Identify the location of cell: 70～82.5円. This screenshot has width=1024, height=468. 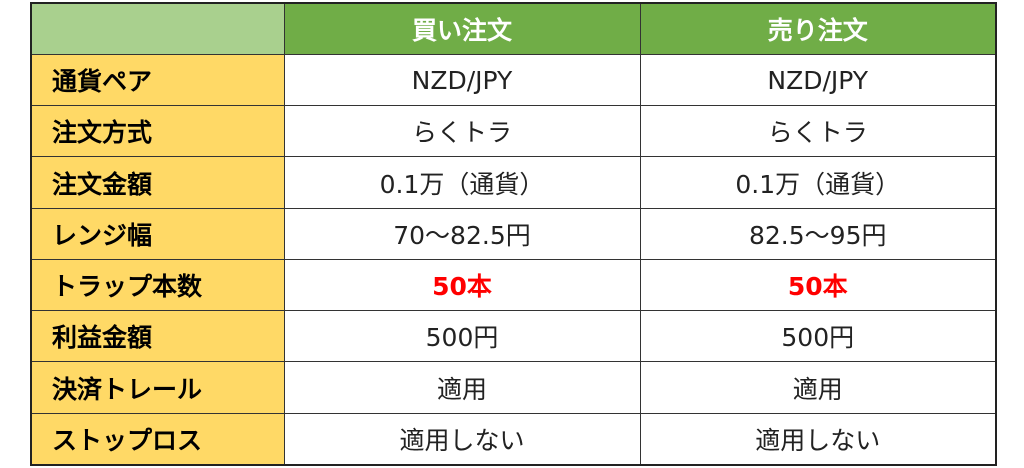
(462, 233).